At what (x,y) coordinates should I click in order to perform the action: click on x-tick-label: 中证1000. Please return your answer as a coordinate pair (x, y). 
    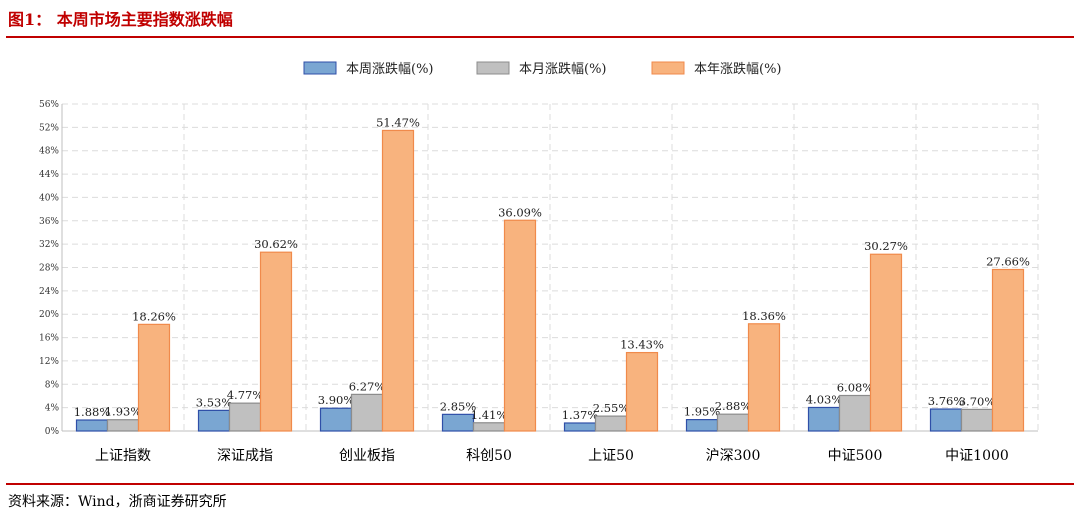
    Looking at the image, I should click on (977, 456).